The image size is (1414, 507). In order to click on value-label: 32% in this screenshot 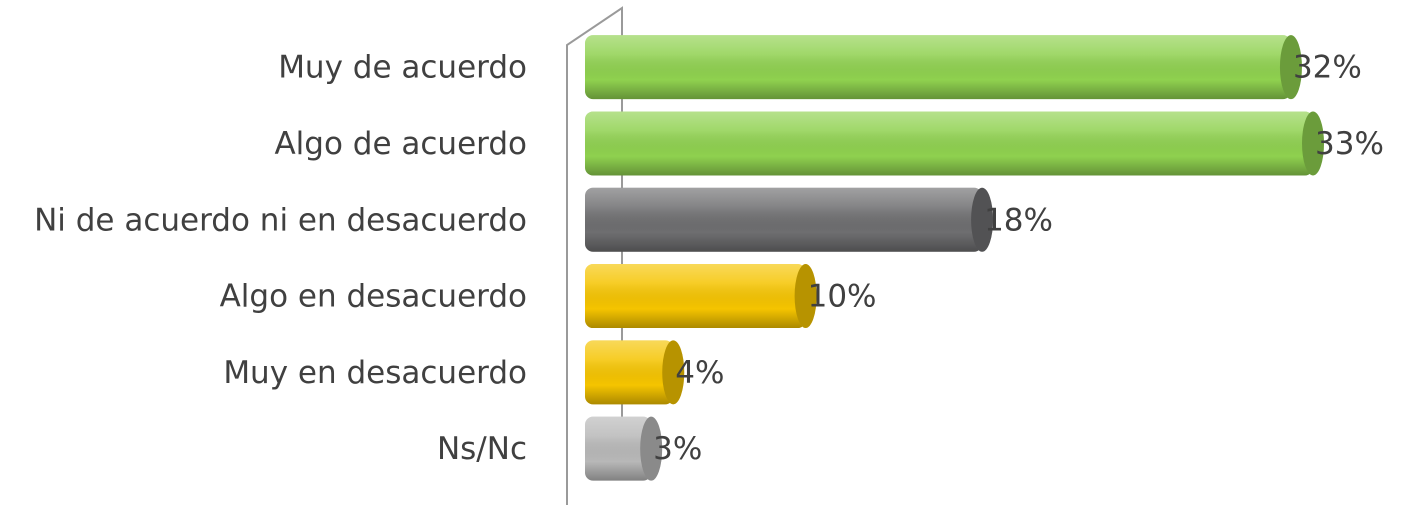, I will do `click(1327, 68)`.